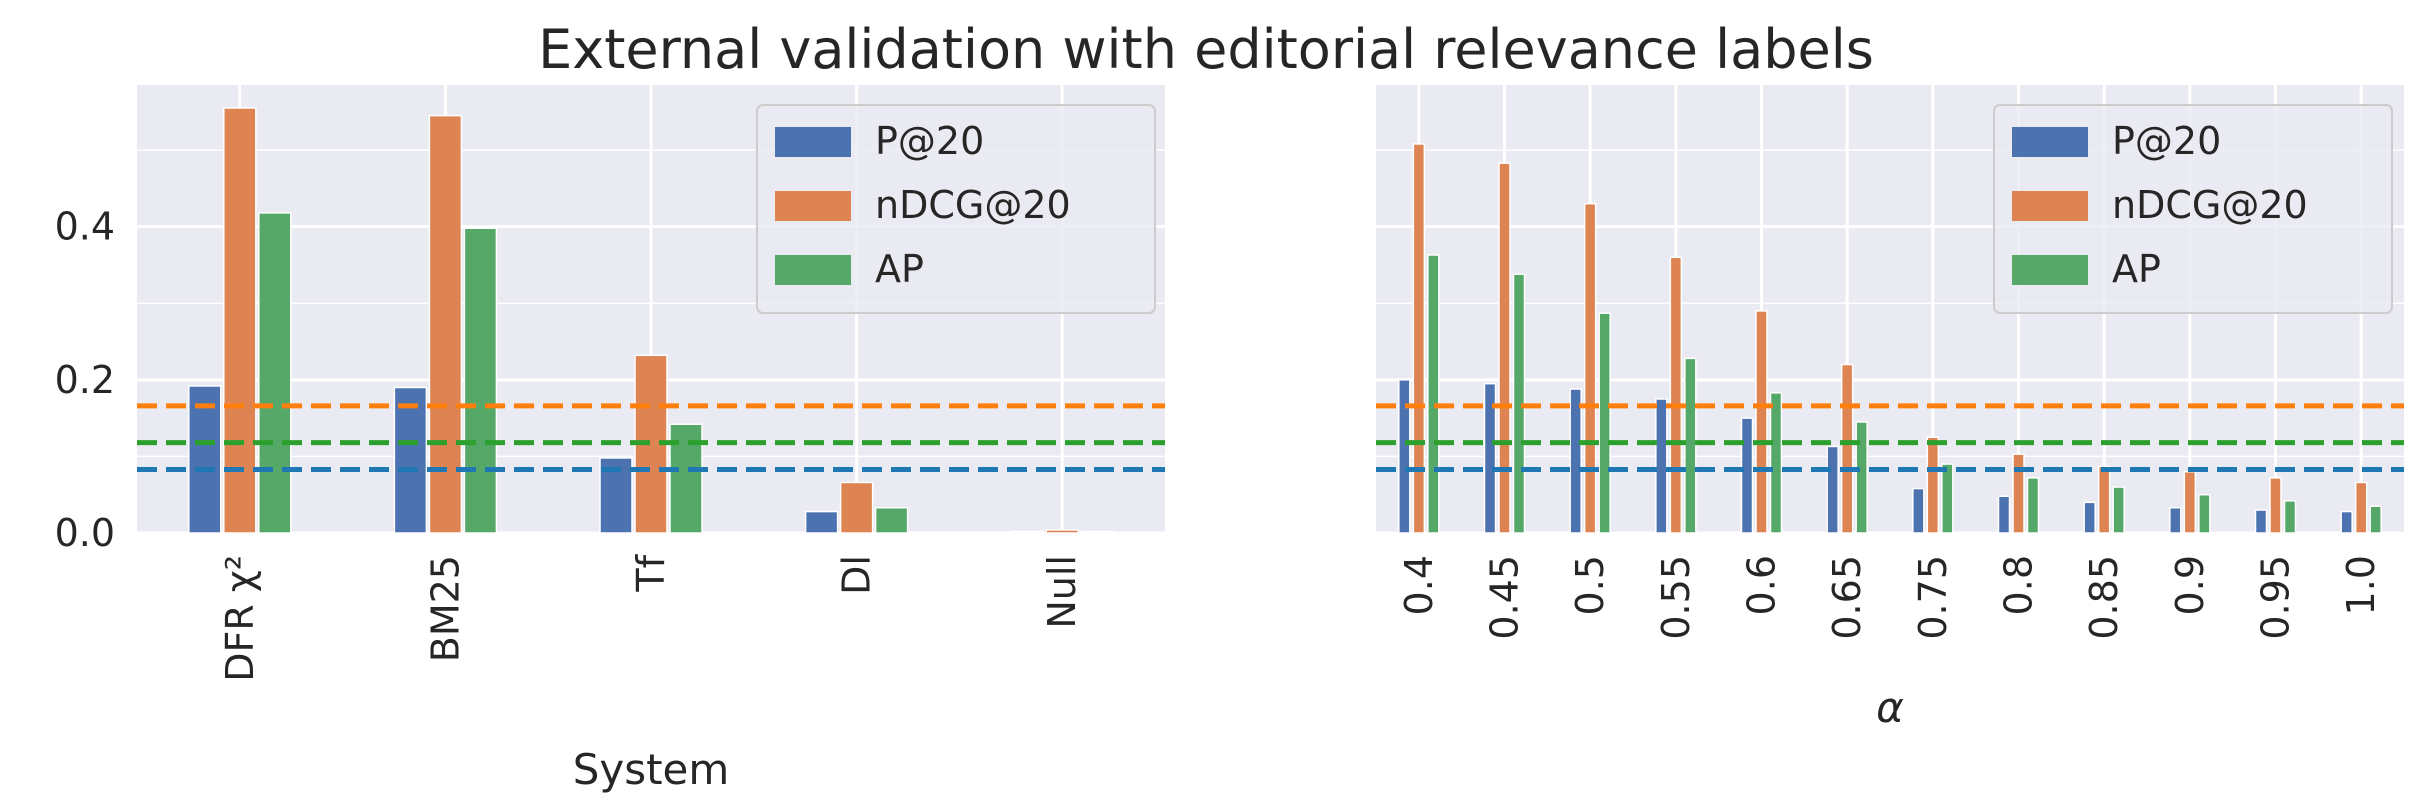 This screenshot has height=800, width=2413. I want to click on bar-ap-null, so click(1097, 532).